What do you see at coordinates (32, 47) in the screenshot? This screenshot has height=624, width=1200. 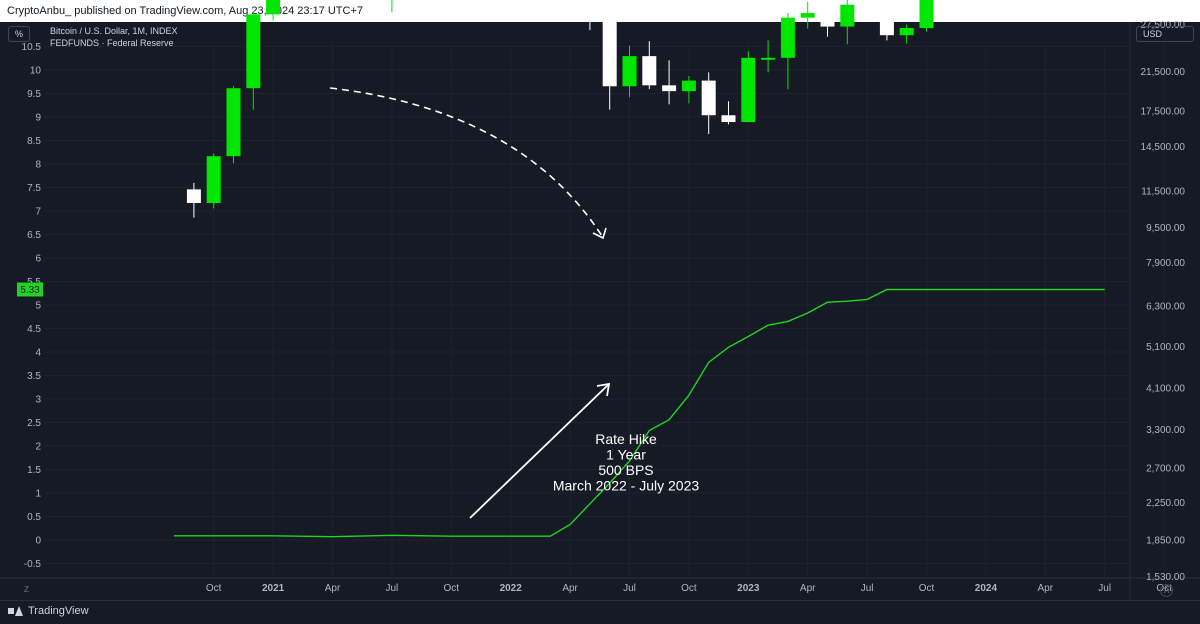 I see `left-axis-tick: 10.5` at bounding box center [32, 47].